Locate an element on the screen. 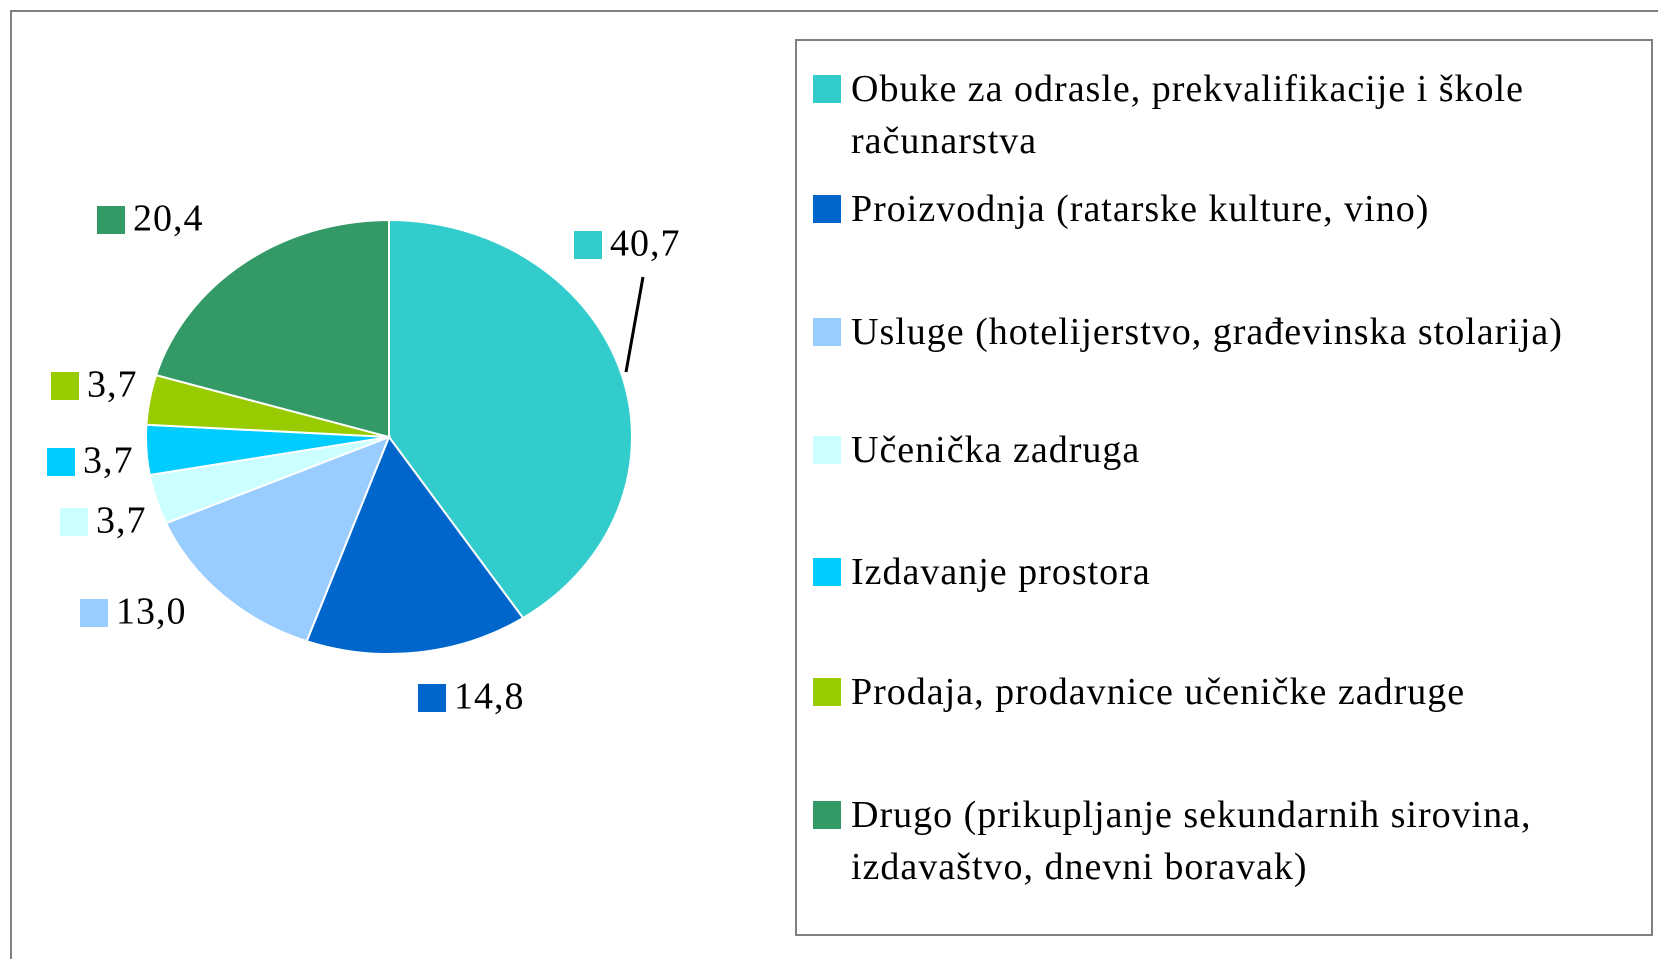 The image size is (1658, 959). legend-label: Izdavanje prostora is located at coordinates (1001, 572).